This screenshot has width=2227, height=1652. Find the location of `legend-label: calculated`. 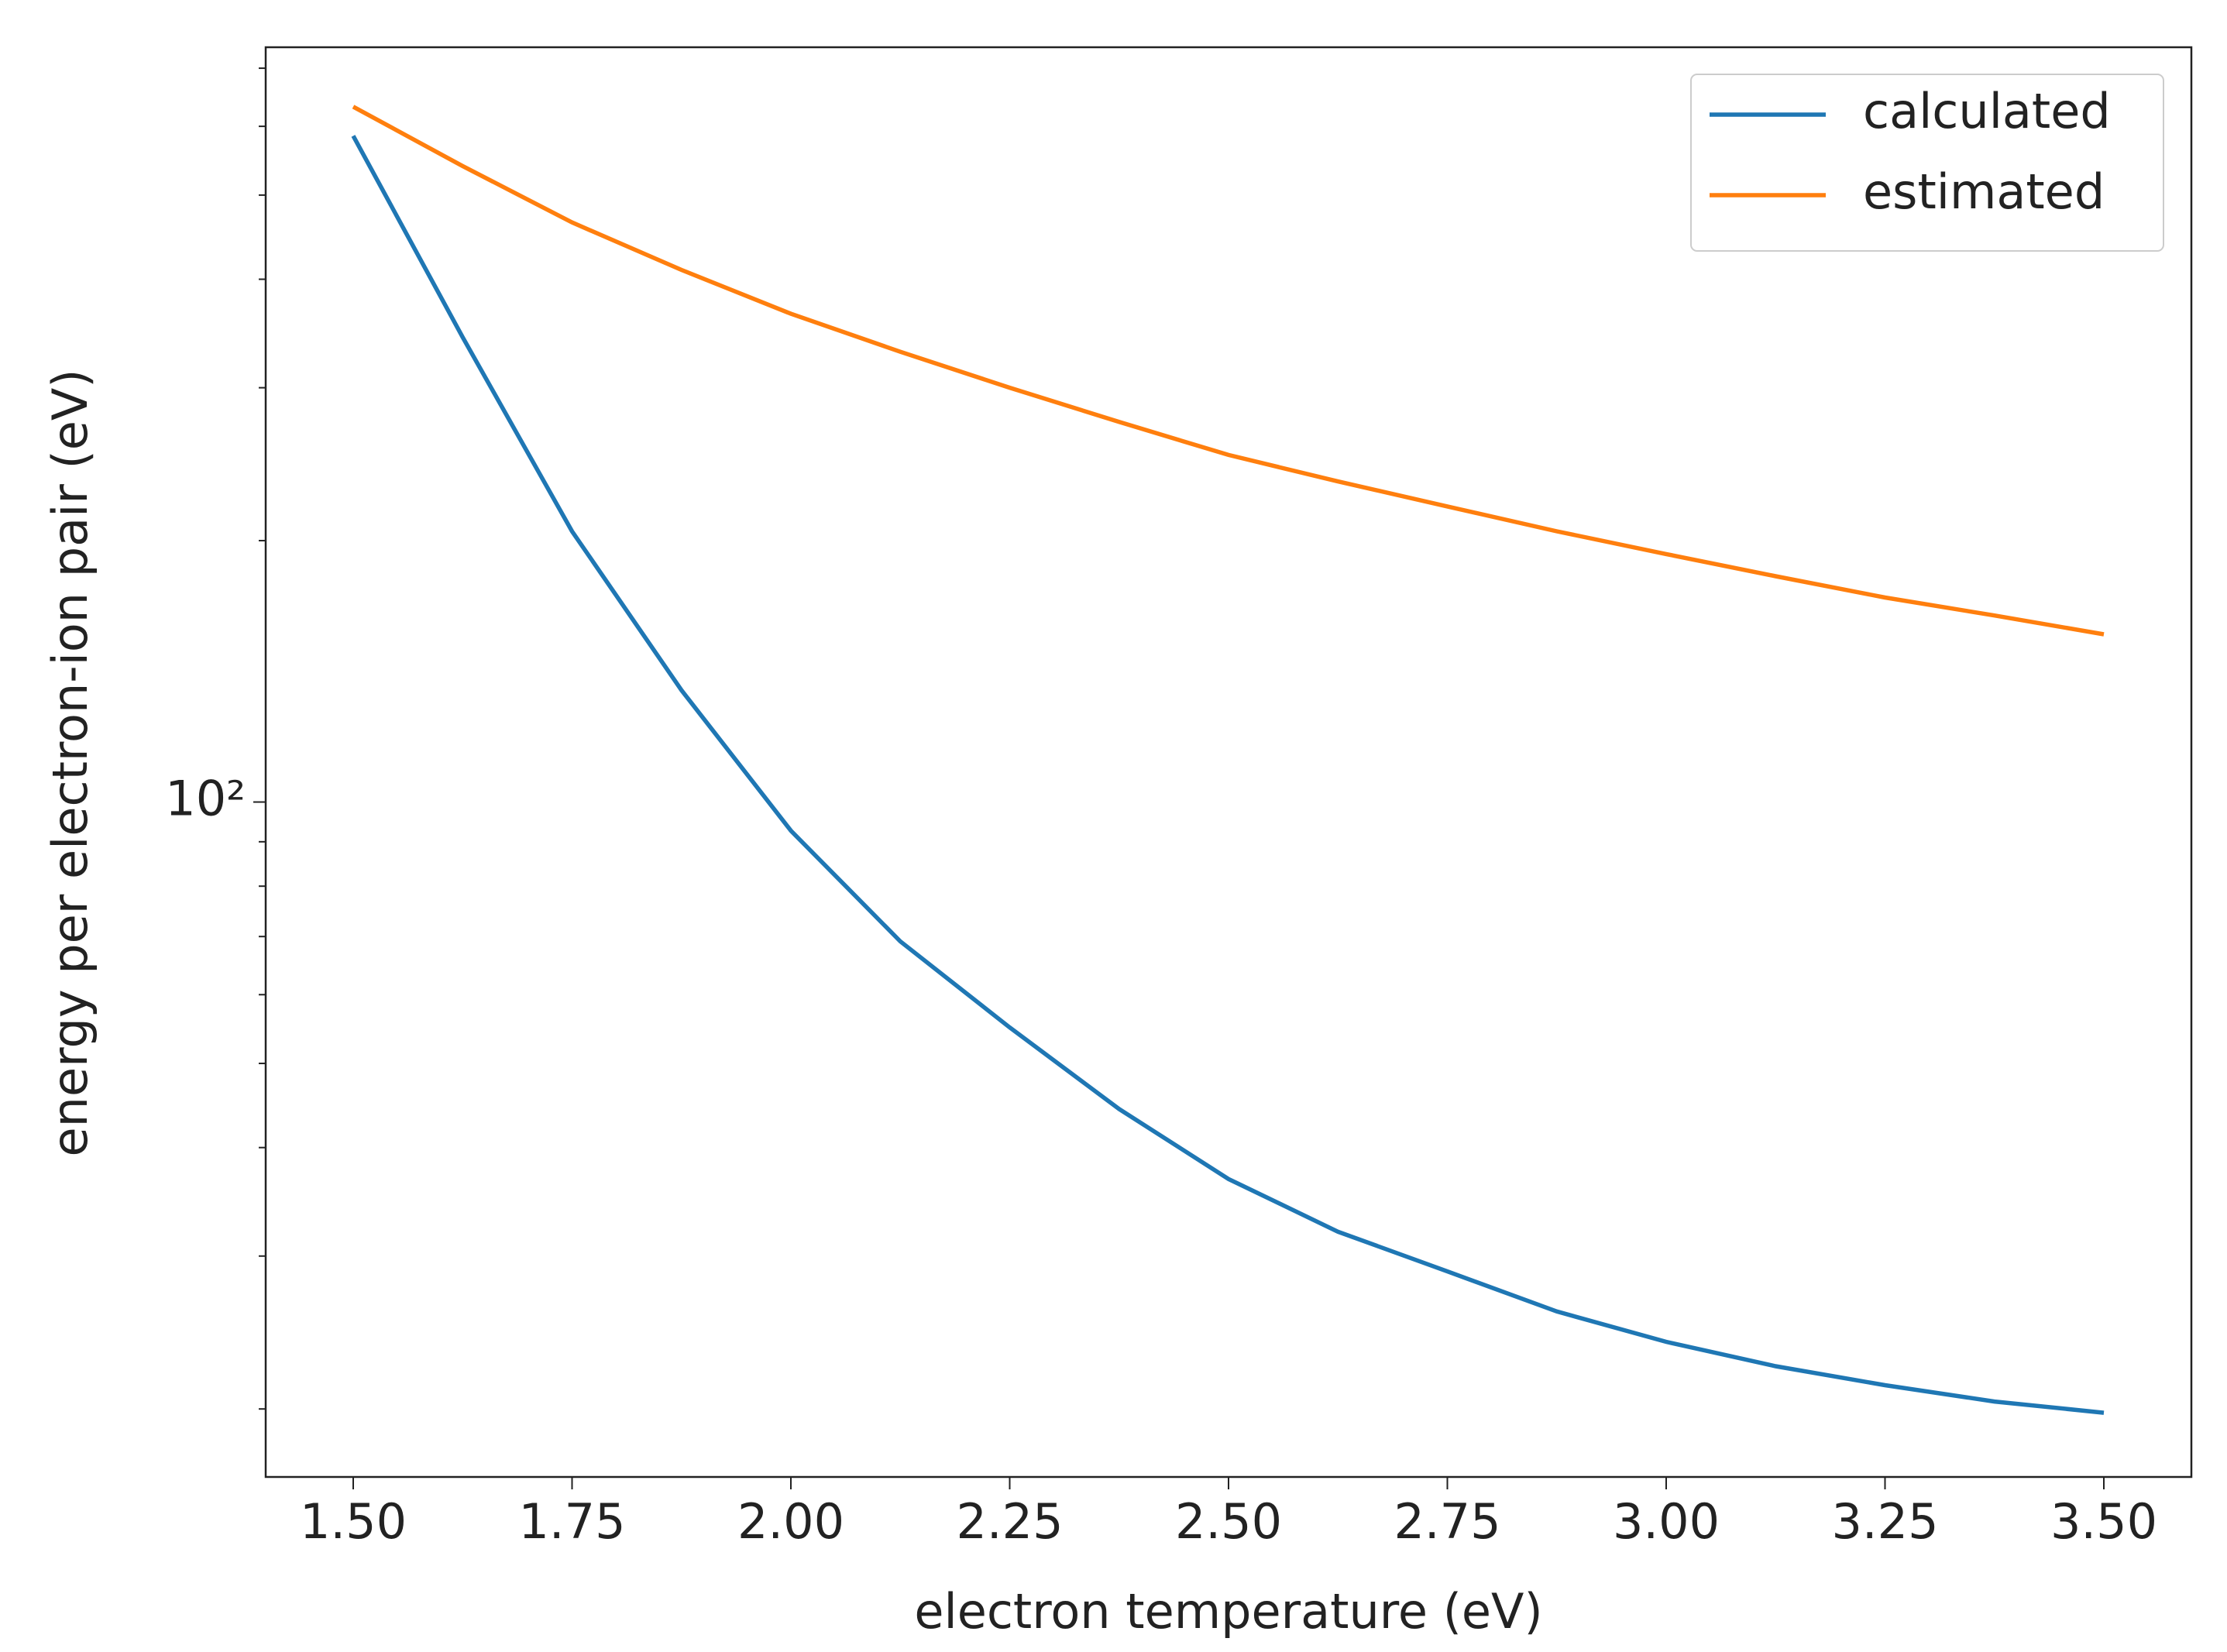

legend-label: calculated is located at coordinates (1987, 111).